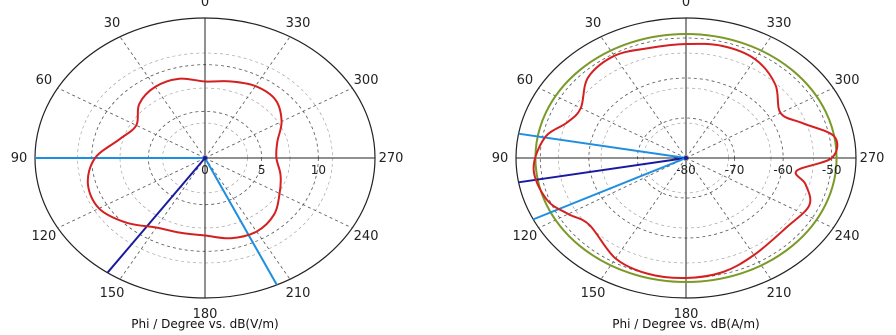 This screenshot has width=896, height=335. I want to click on radial-tick-label: -60, so click(783, 170).